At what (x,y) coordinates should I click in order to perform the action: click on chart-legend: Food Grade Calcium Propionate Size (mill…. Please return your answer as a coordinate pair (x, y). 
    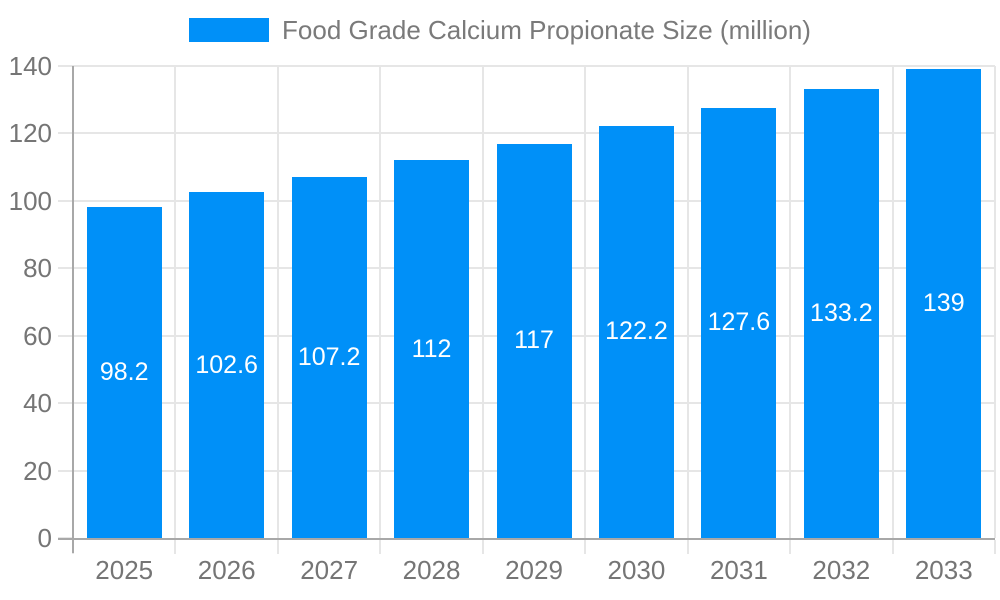
    Looking at the image, I should click on (500, 30).